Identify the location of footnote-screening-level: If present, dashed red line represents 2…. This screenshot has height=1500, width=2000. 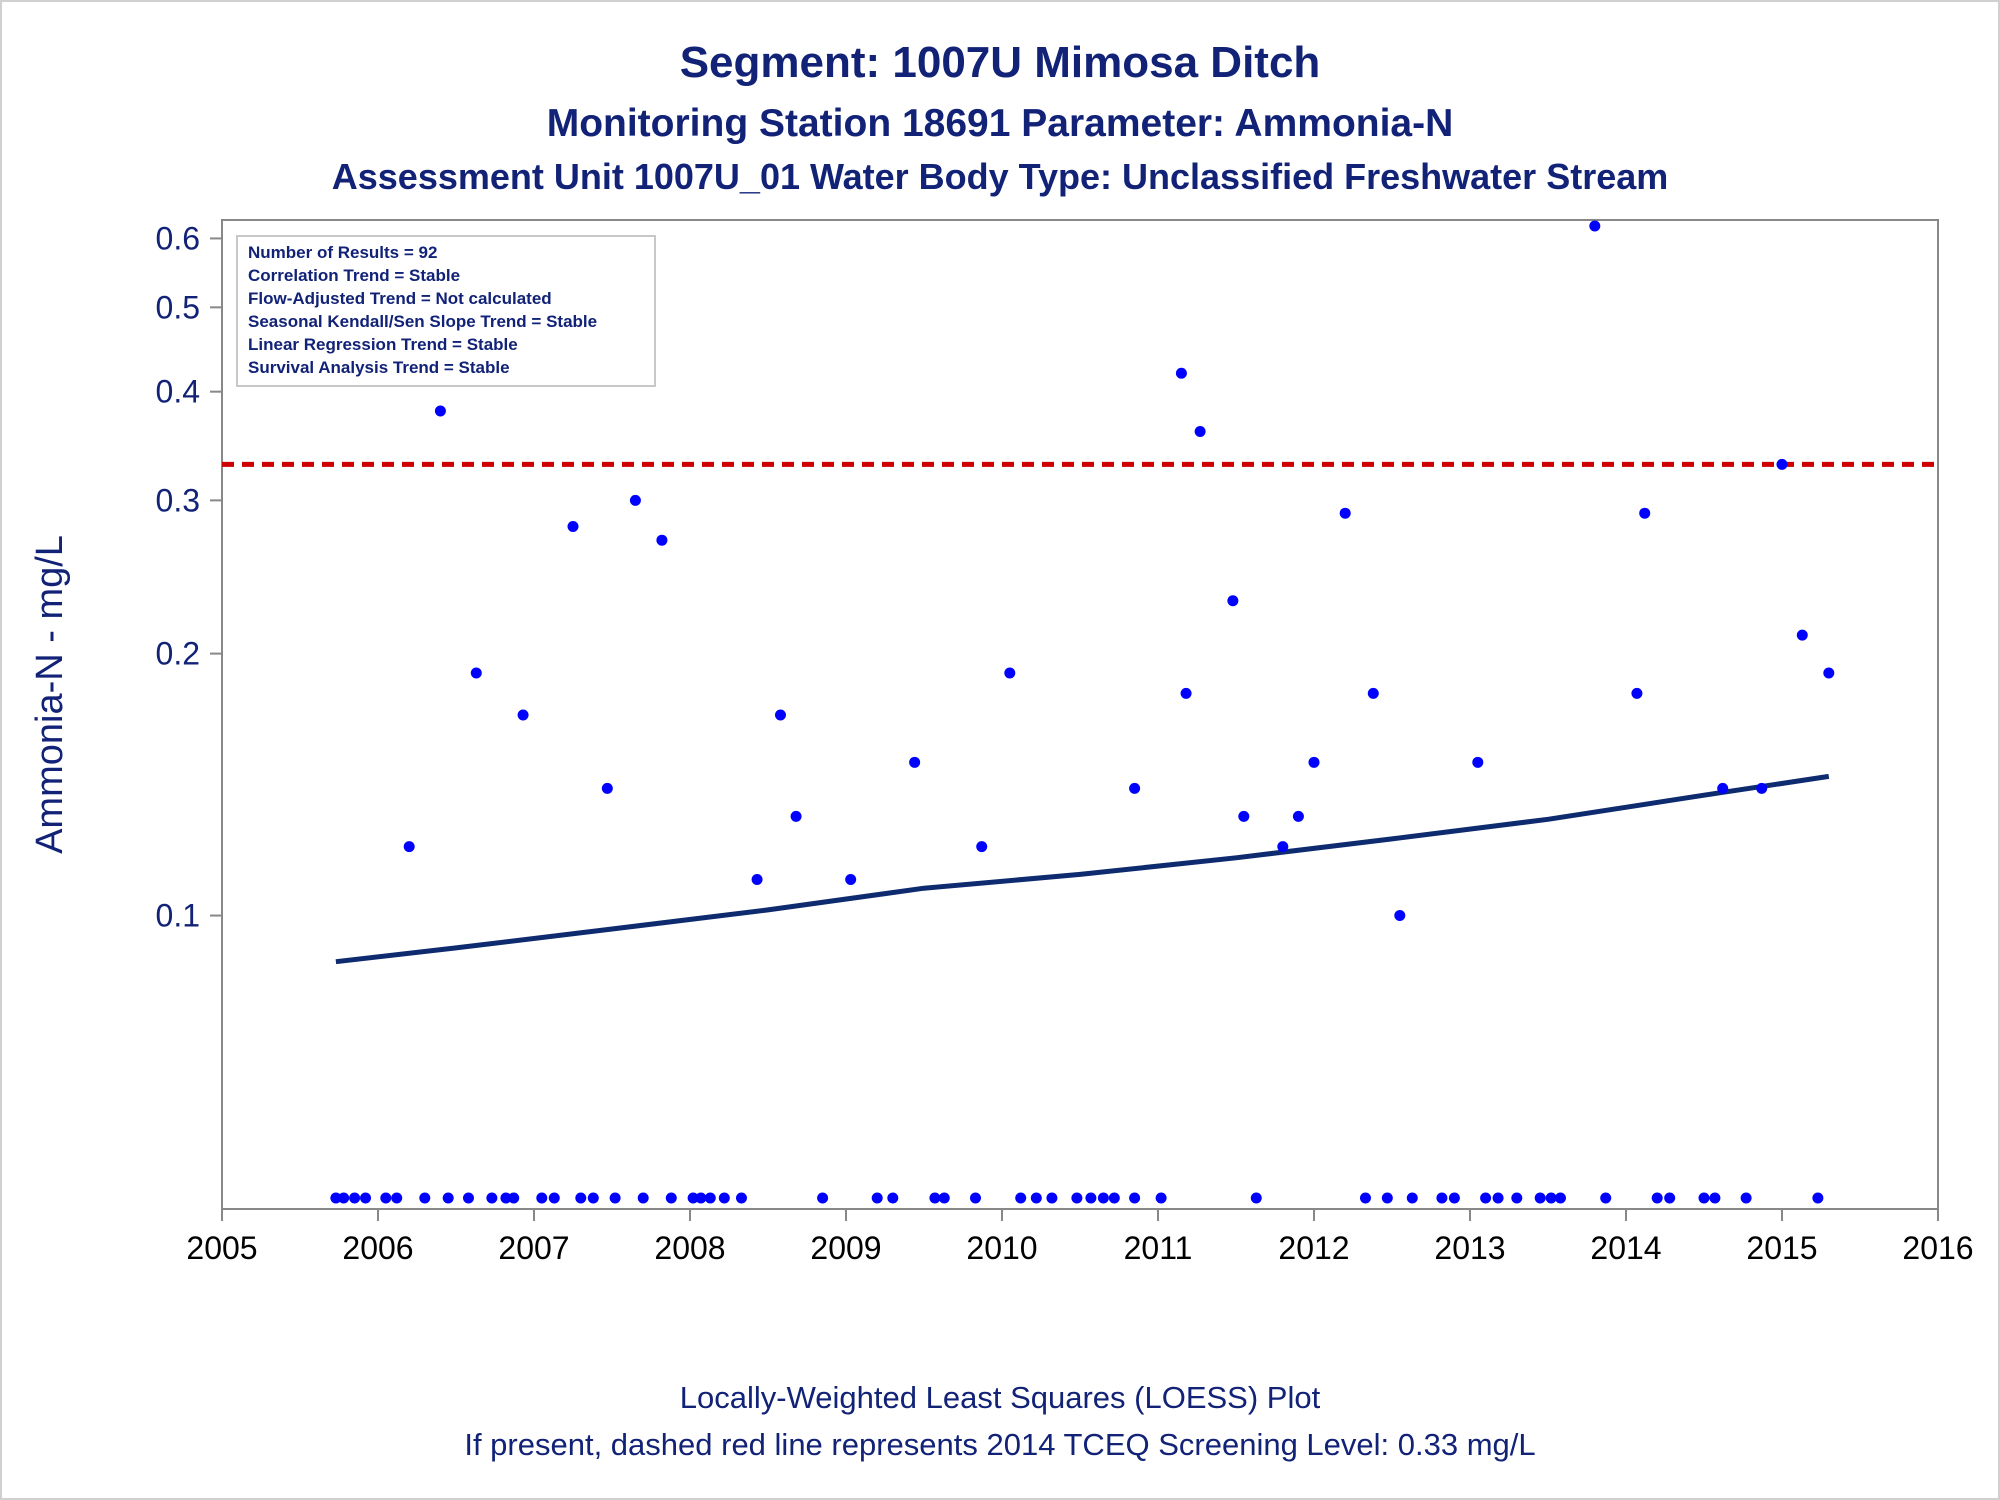
(1000, 1444).